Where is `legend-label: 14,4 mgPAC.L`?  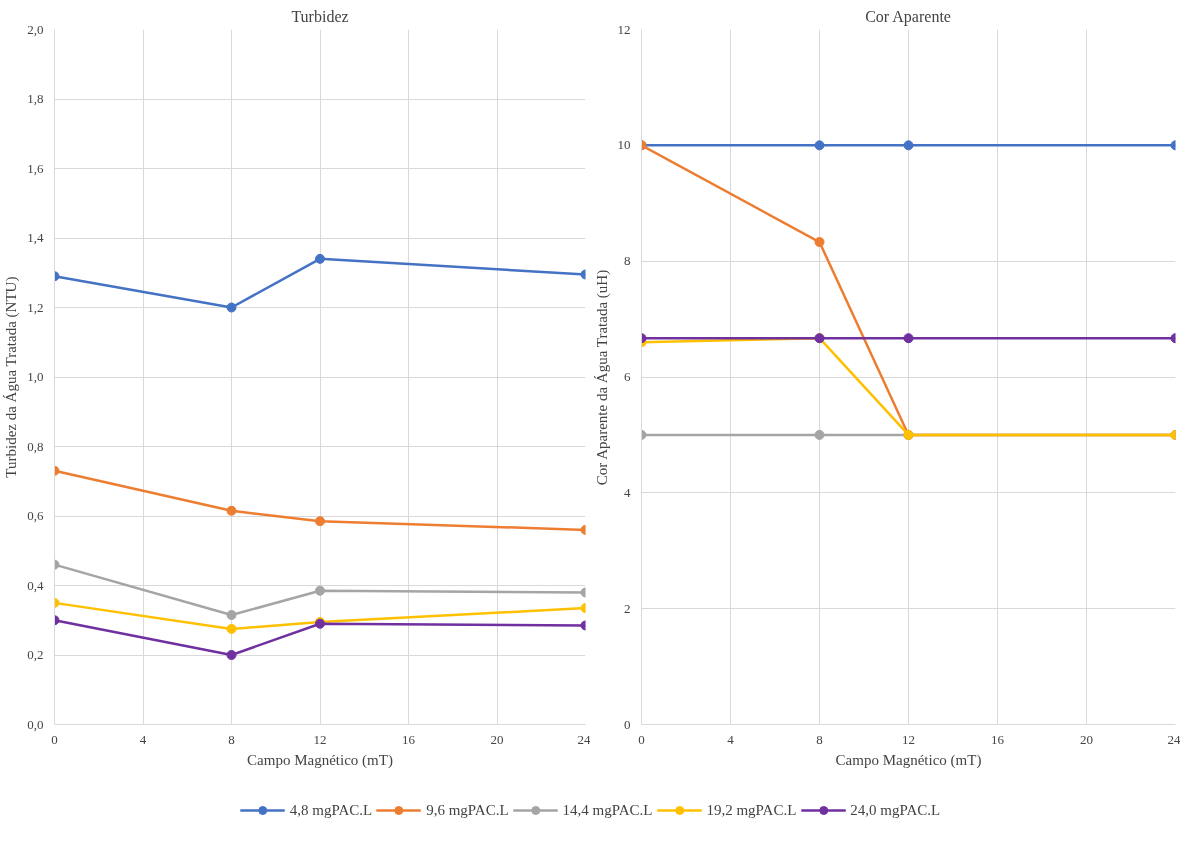
legend-label: 14,4 mgPAC.L is located at coordinates (607, 810).